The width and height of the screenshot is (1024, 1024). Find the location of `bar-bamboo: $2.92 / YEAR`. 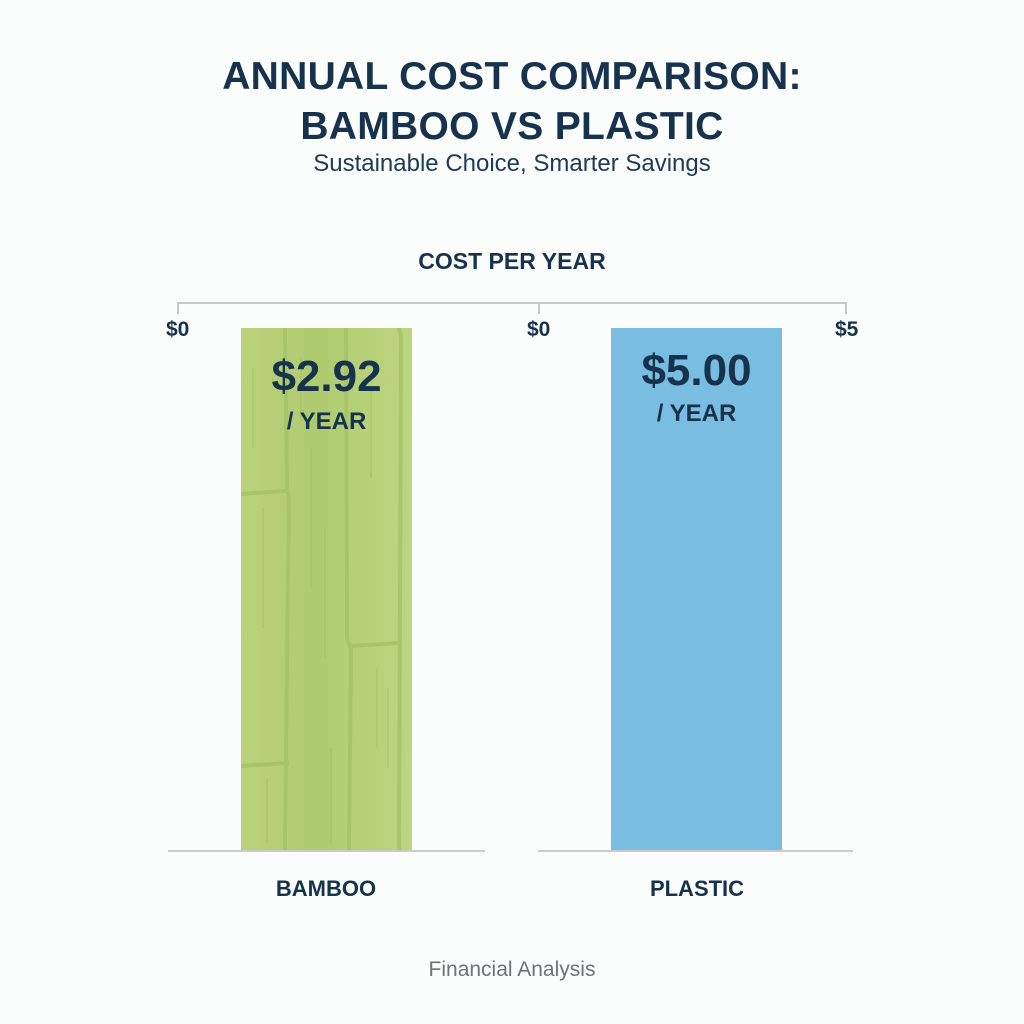

bar-bamboo: $2.92 / YEAR is located at coordinates (326, 589).